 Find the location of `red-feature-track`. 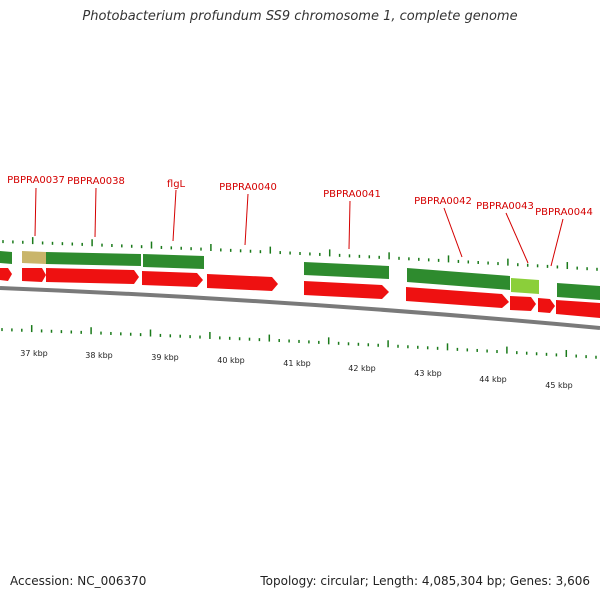

red-feature-track is located at coordinates (300, 293).